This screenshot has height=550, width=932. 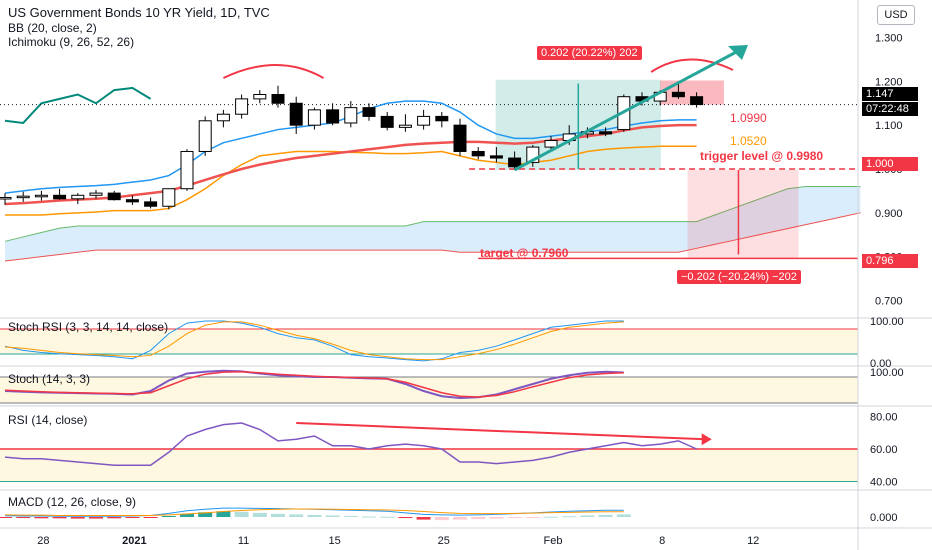 I want to click on down-measure-box: −0.202 (−20.24%) −202, so click(x=739, y=277).